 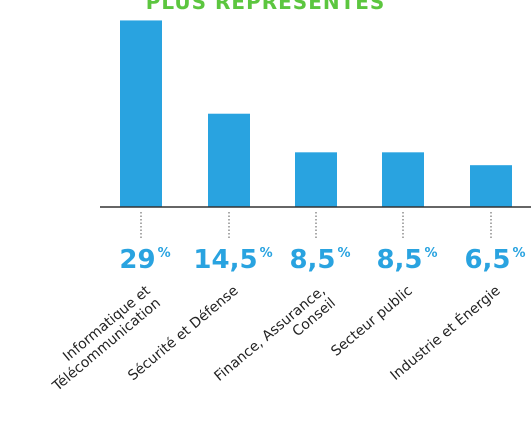 What do you see at coordinates (371, 321) in the screenshot?
I see `category-label-4: Secteur public` at bounding box center [371, 321].